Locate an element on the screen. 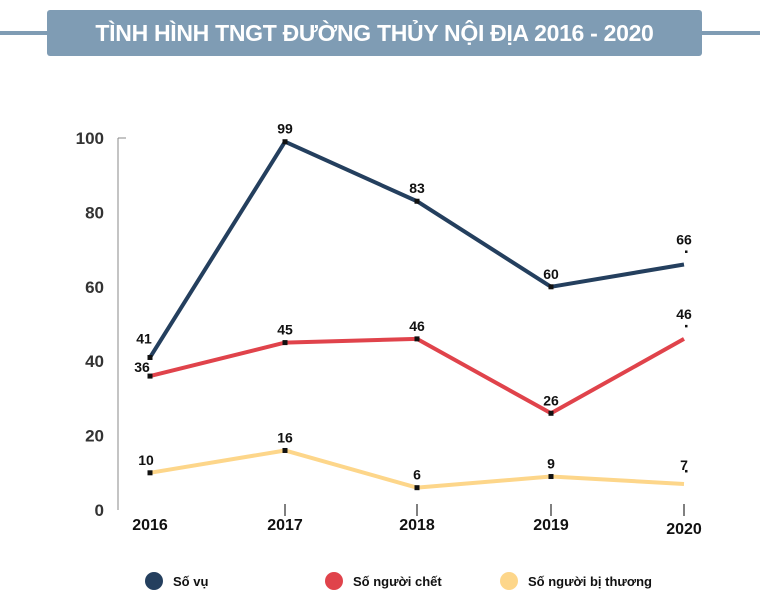 This screenshot has height=597, width=760. data-label: 10 is located at coordinates (146, 460).